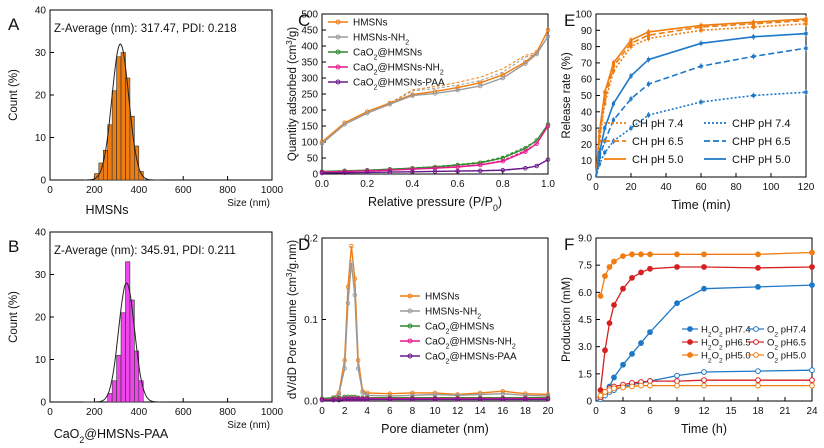 This screenshot has height=448, width=824. Describe the element at coordinates (126, 434) in the screenshot. I see `x-axis-label-part: @HMSNs-PAA` at that location.